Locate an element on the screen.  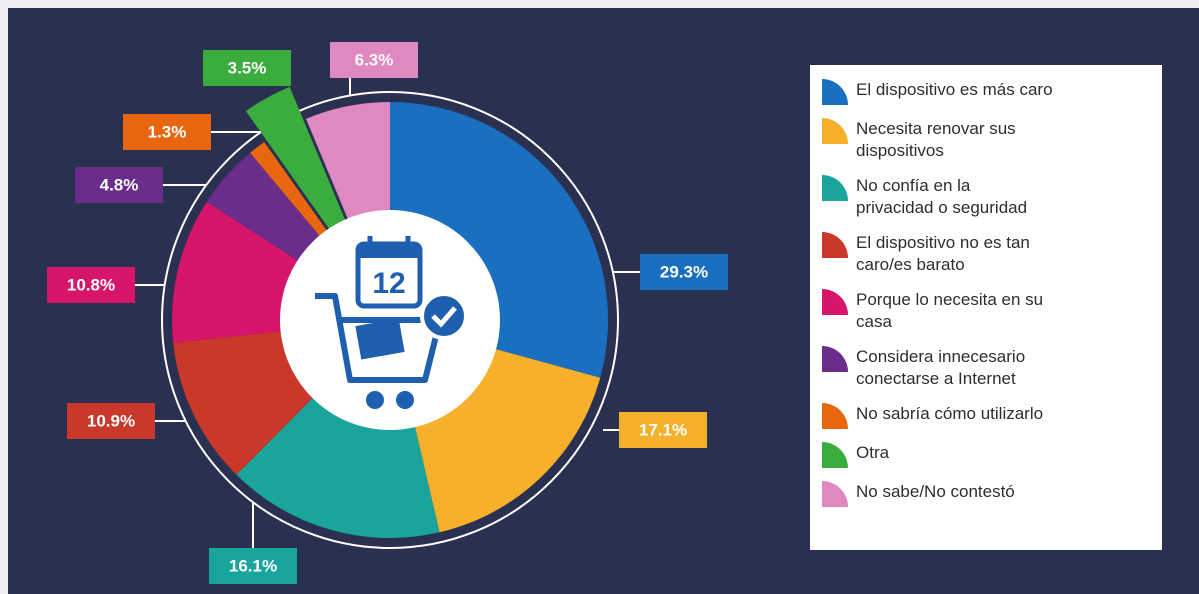
legend-label: No confía en la privacidad o seguridad is located at coordinates (942, 196).